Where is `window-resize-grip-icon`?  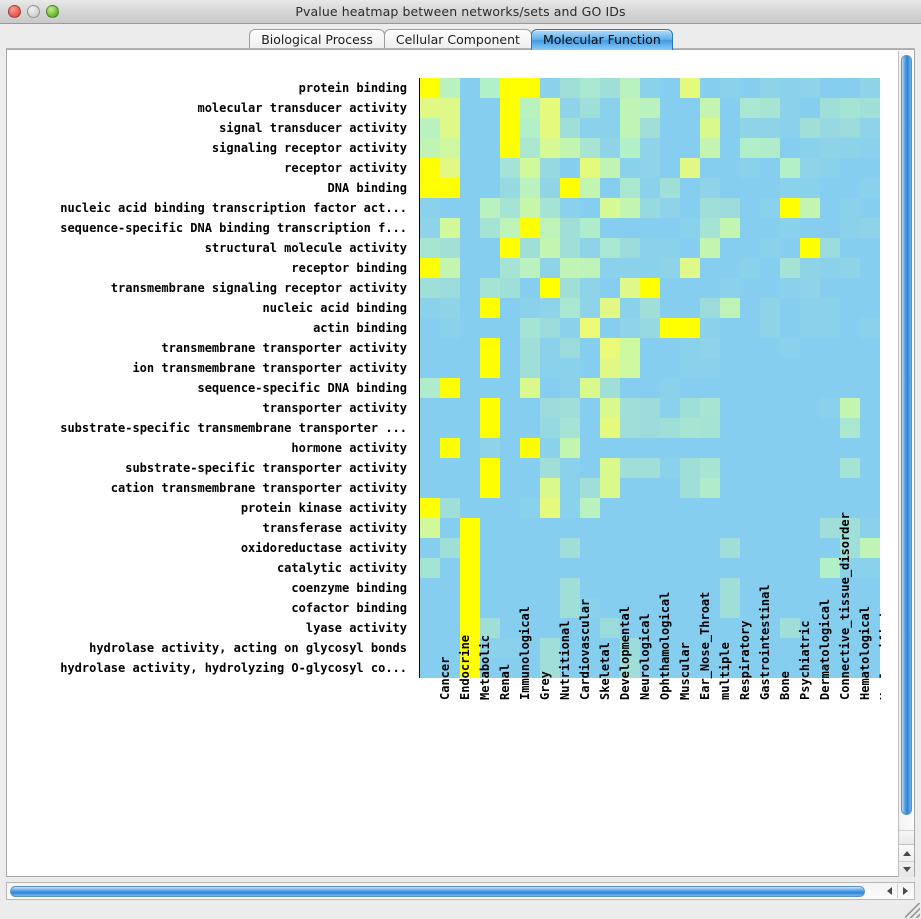
window-resize-grip-icon is located at coordinates (912, 910).